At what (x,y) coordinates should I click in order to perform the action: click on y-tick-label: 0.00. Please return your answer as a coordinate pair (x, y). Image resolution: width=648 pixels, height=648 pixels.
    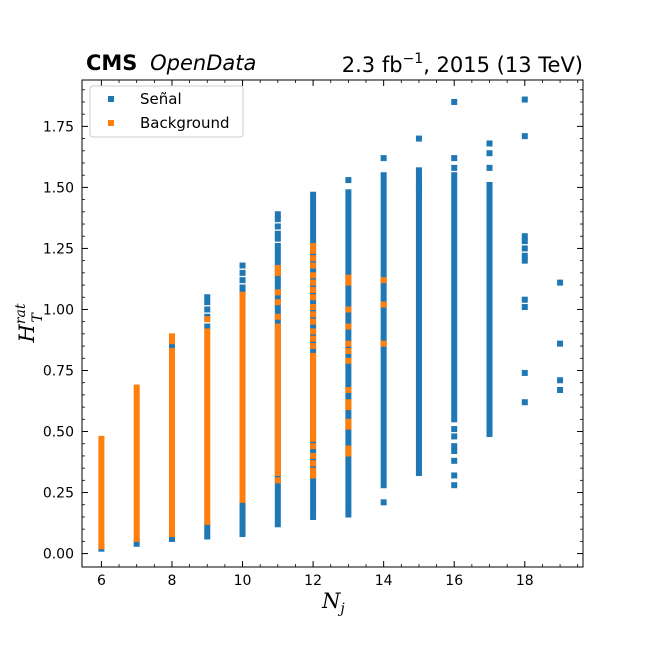
    Looking at the image, I should click on (58, 555).